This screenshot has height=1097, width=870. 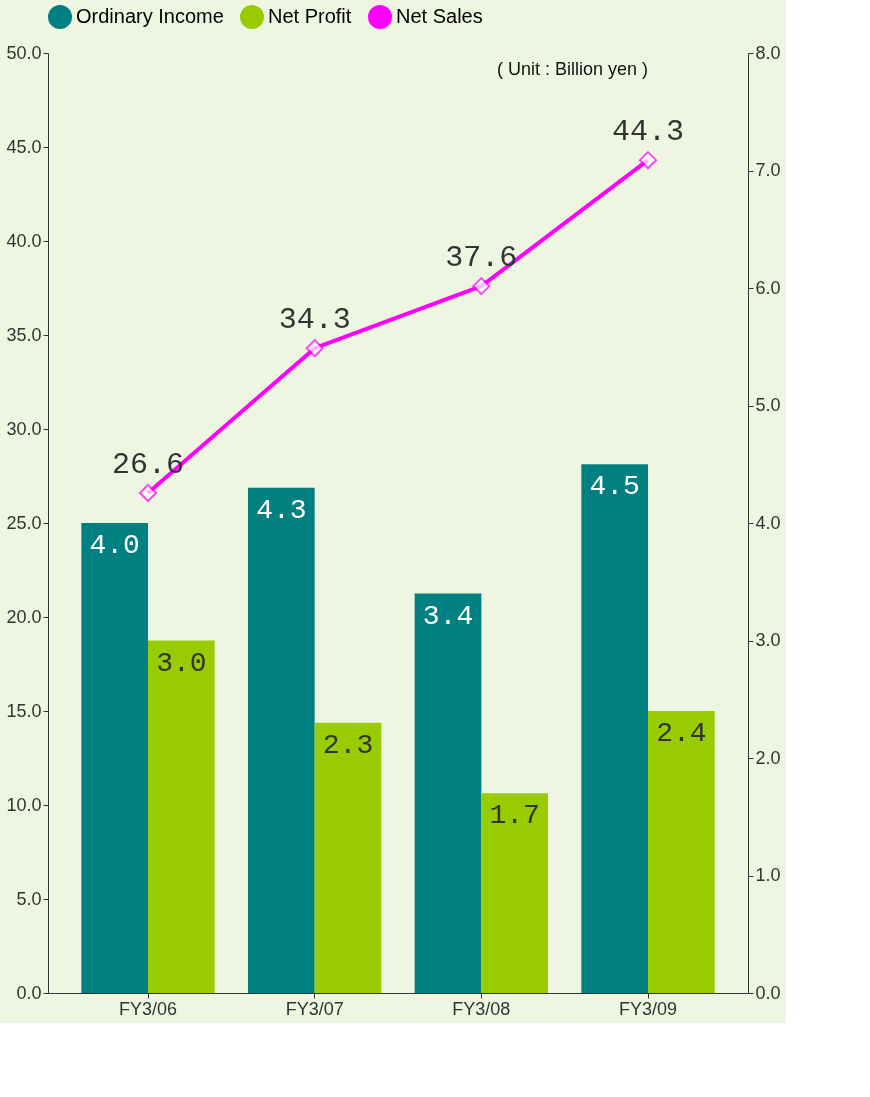 What do you see at coordinates (514, 816) in the screenshot?
I see `data-label: 1.7` at bounding box center [514, 816].